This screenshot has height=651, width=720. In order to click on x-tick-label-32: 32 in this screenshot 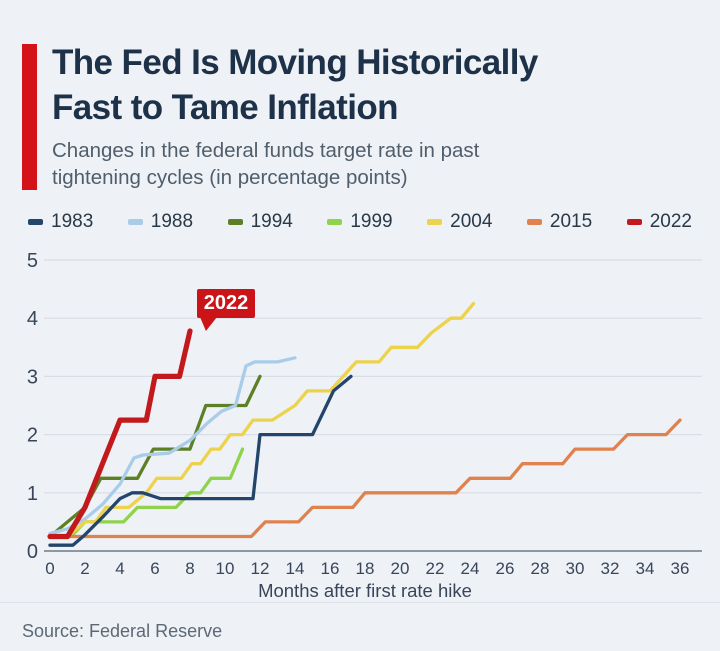, I will do `click(610, 568)`.